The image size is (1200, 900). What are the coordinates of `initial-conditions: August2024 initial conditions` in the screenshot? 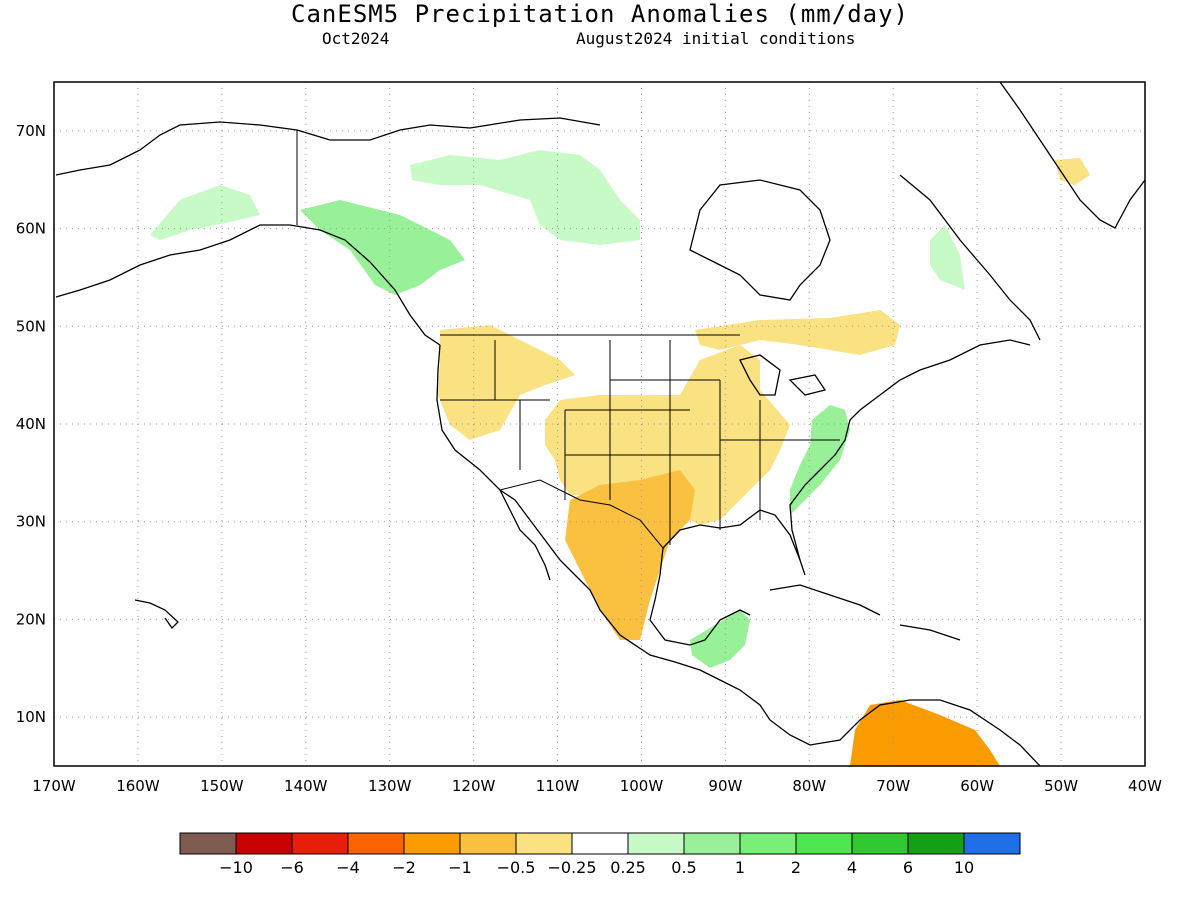 It's located at (716, 38).